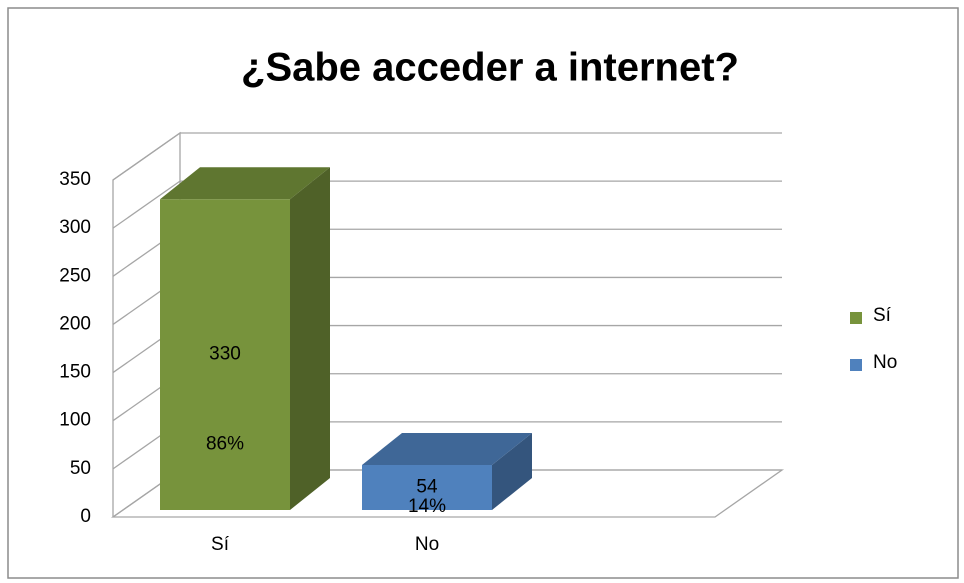 Image resolution: width=964 pixels, height=583 pixels. Describe the element at coordinates (490, 68) in the screenshot. I see `chart-title: ¿Sabe acceder a internet?` at that location.